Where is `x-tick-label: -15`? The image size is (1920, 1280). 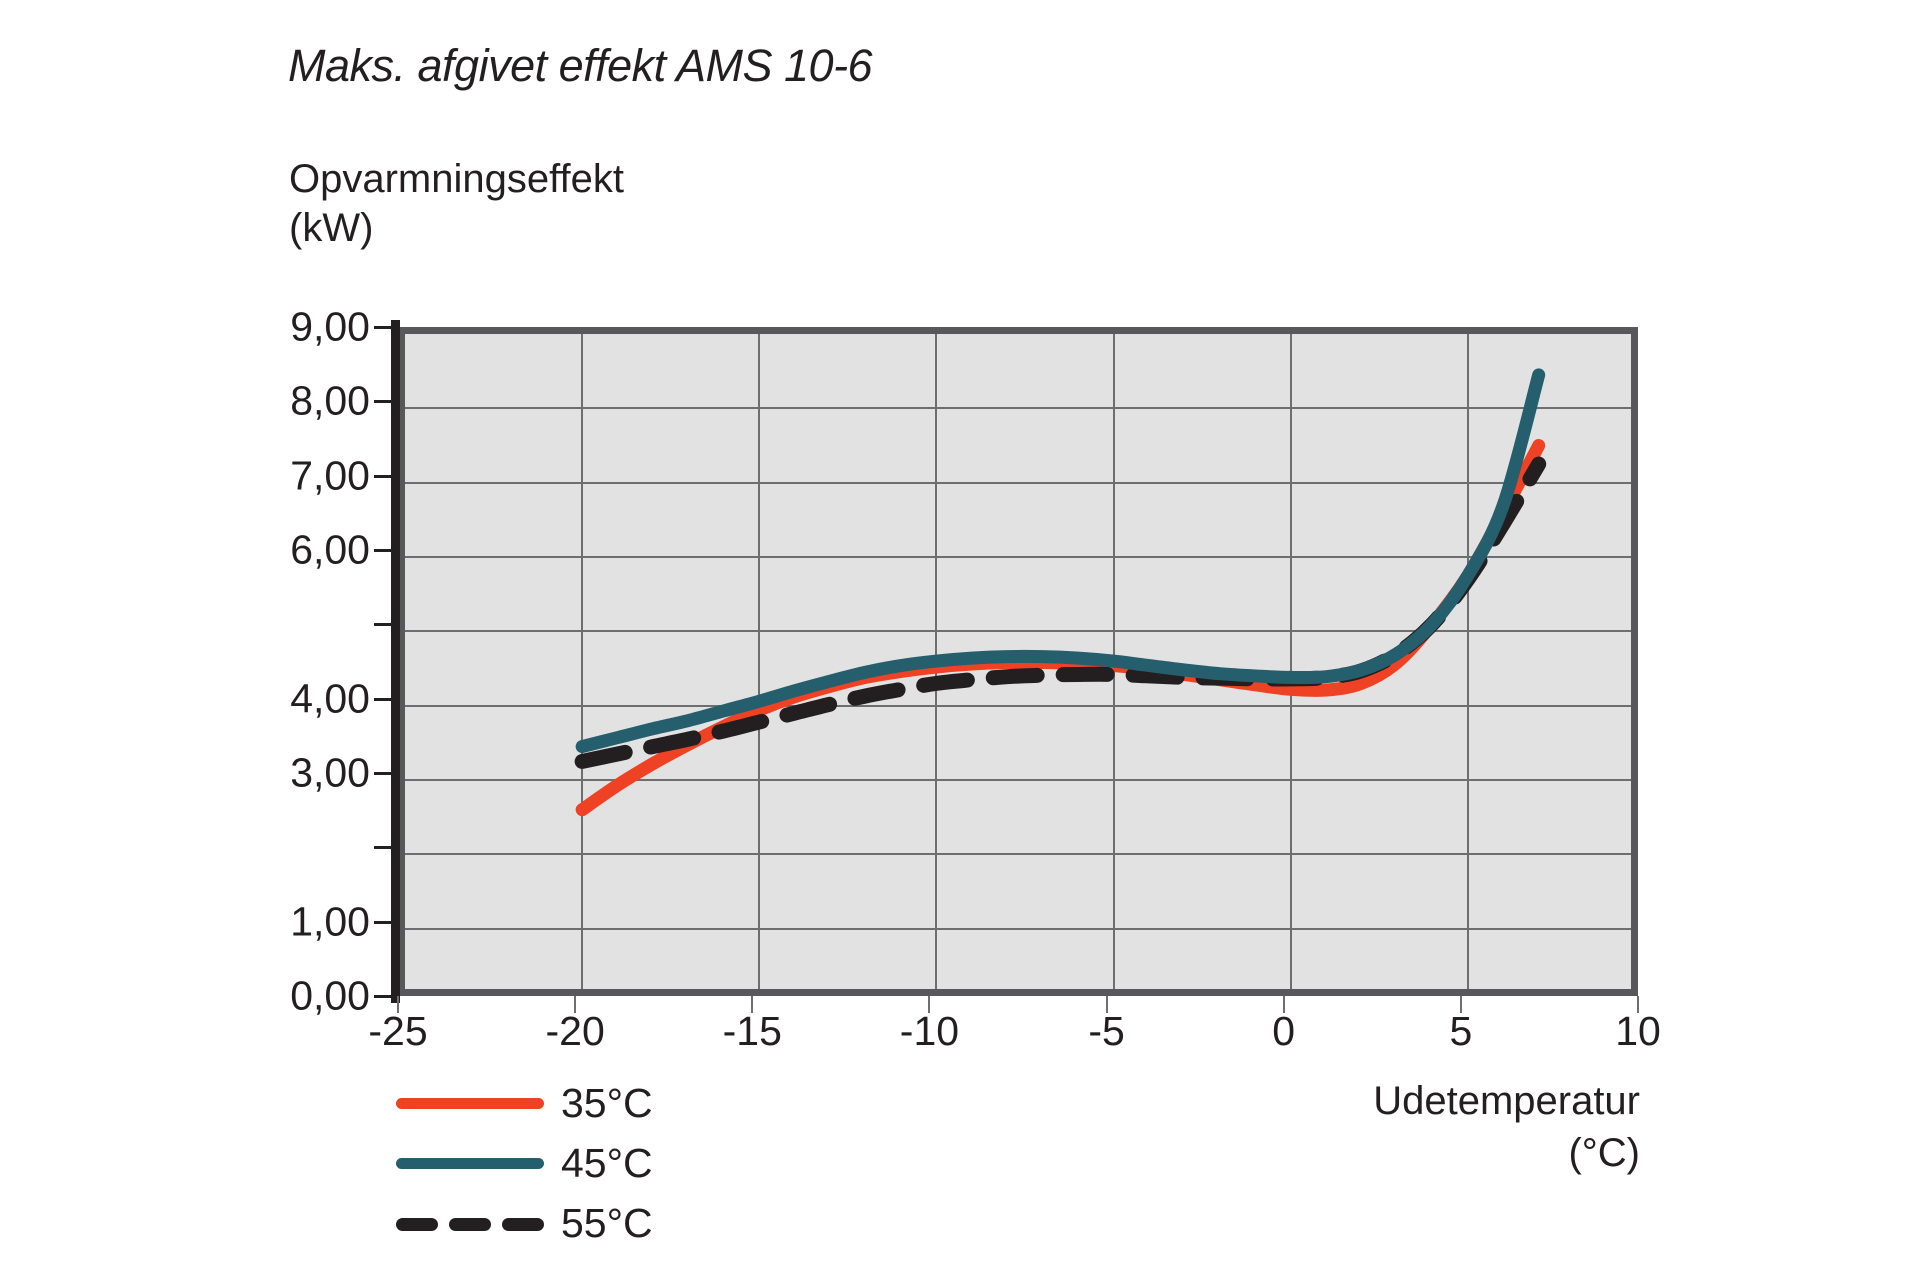
x-tick-label: -15 is located at coordinates (752, 1031).